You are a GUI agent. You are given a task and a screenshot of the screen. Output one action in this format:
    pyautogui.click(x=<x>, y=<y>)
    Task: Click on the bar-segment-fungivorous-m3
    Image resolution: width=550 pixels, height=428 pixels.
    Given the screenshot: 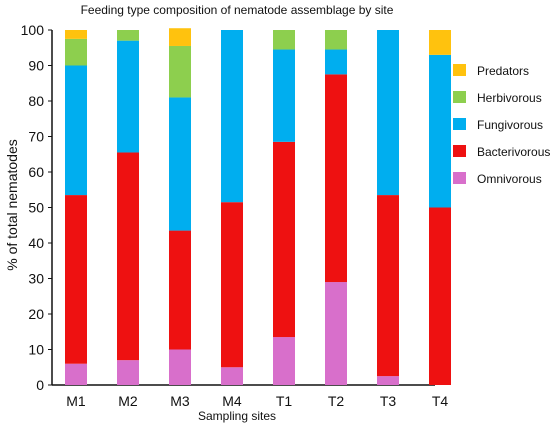 What is the action you would take?
    pyautogui.click(x=180, y=164)
    